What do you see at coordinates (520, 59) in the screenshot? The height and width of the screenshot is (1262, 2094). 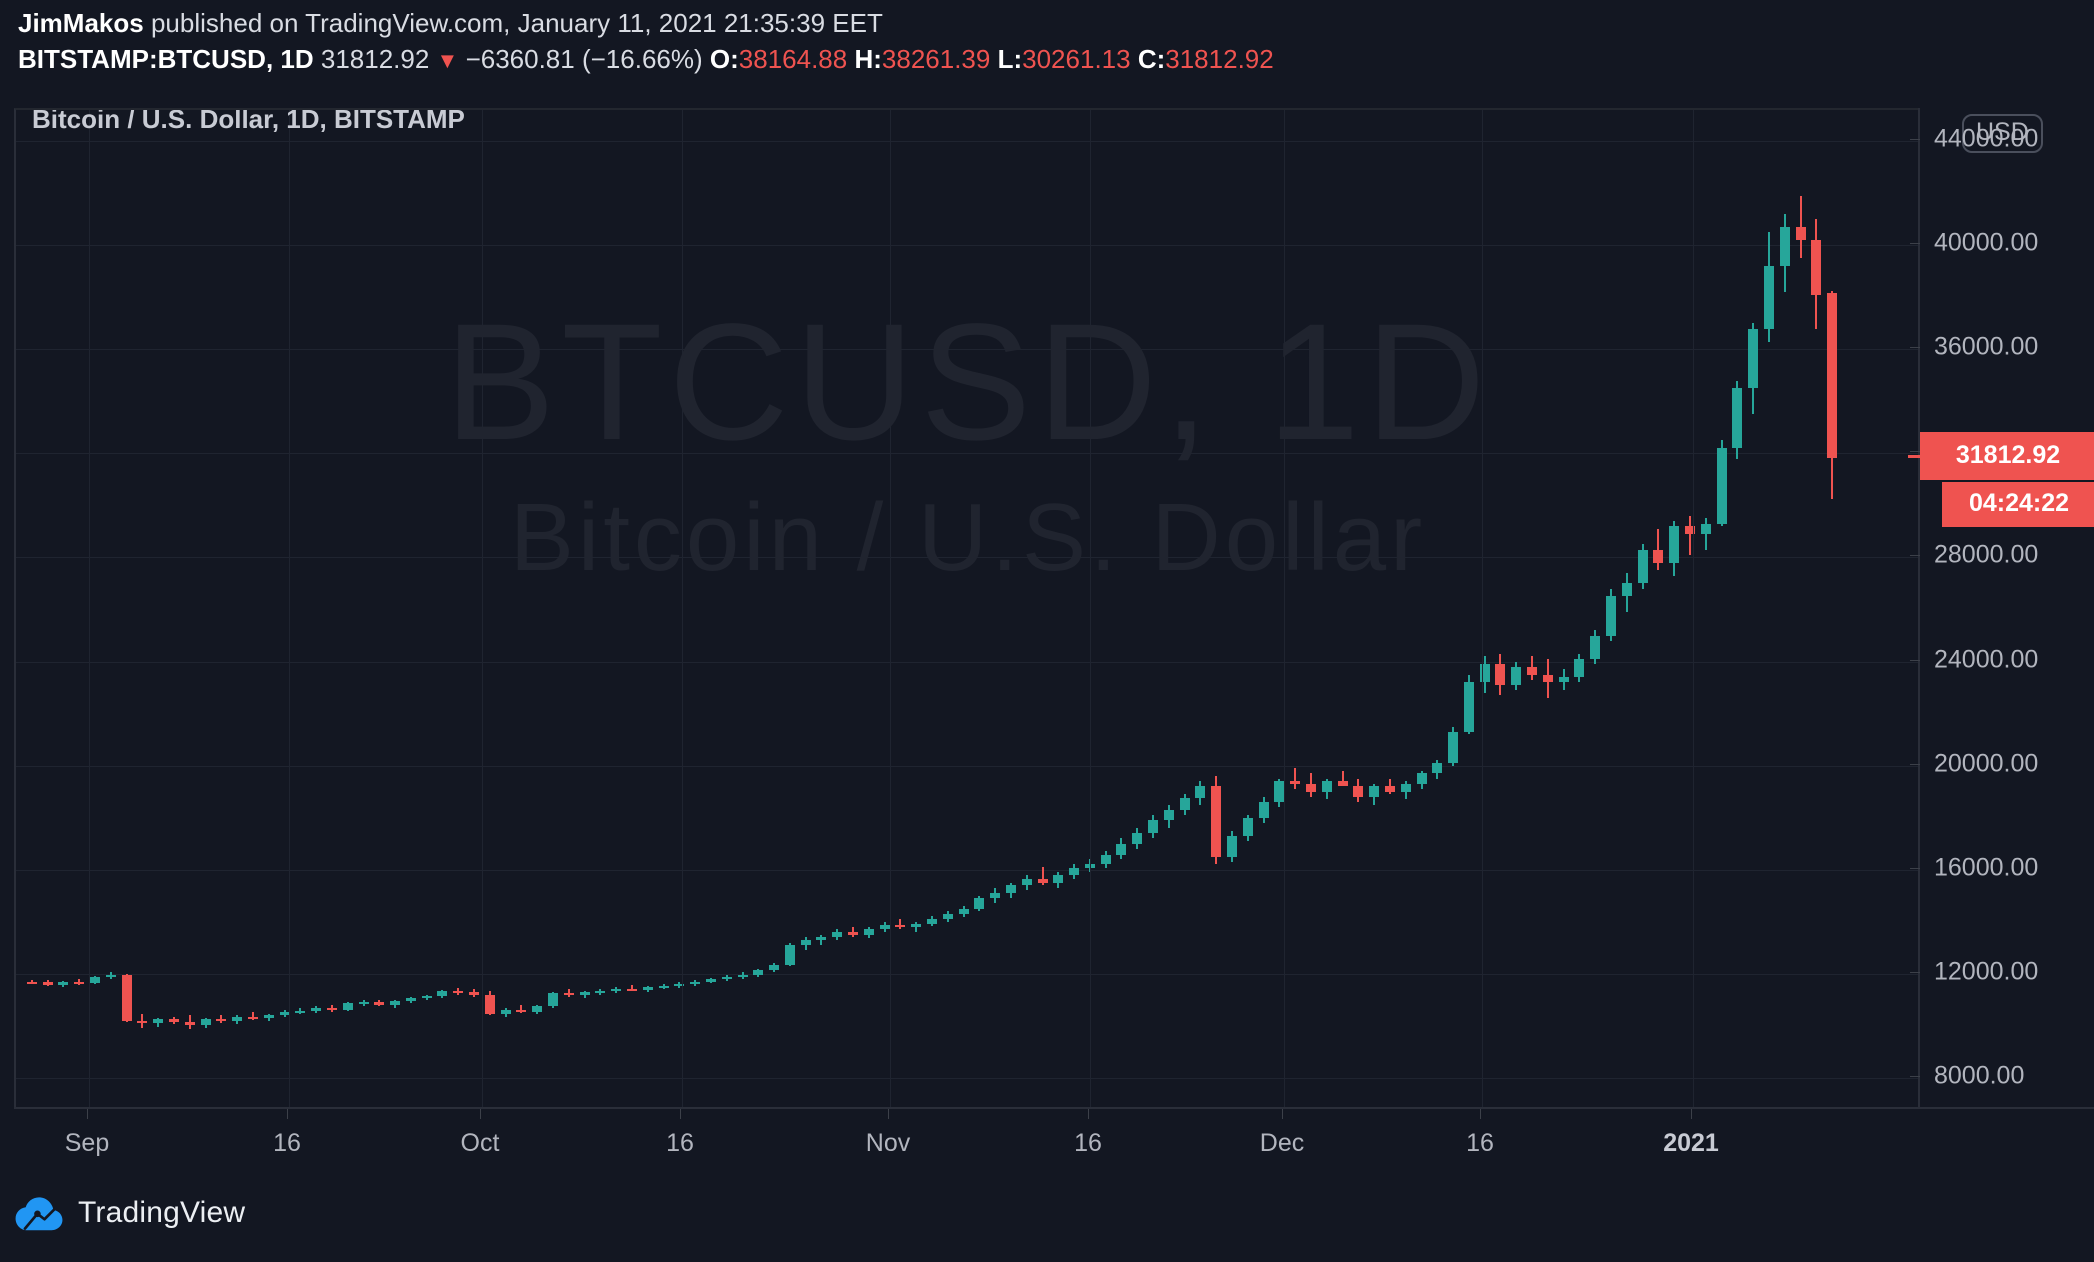 I see `change-absolute: −6360.81` at bounding box center [520, 59].